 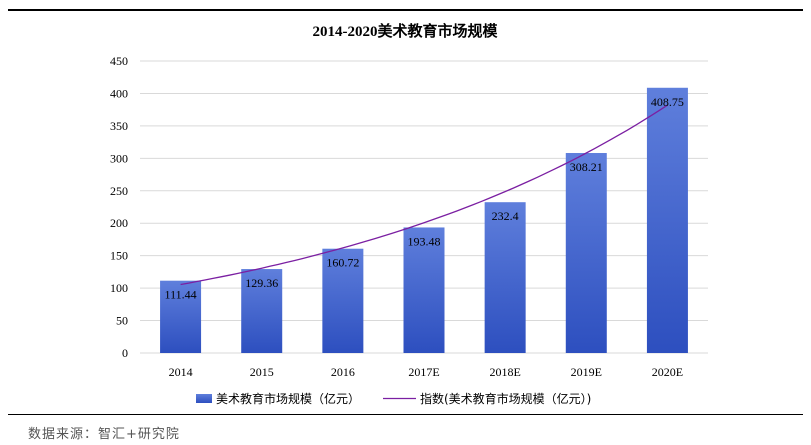 I want to click on x-tick-label: 2018E, so click(x=504, y=372).